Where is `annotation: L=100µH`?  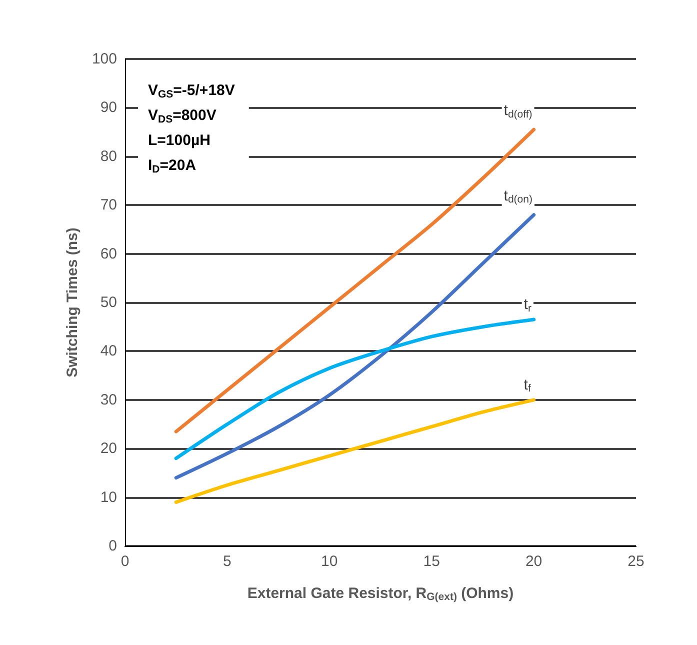
annotation: L=100µH is located at coordinates (179, 140).